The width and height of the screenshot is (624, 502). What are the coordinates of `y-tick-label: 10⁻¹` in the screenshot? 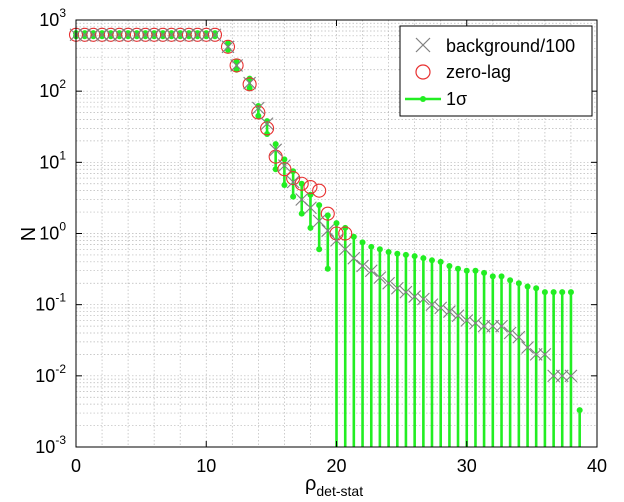 It's located at (50, 303).